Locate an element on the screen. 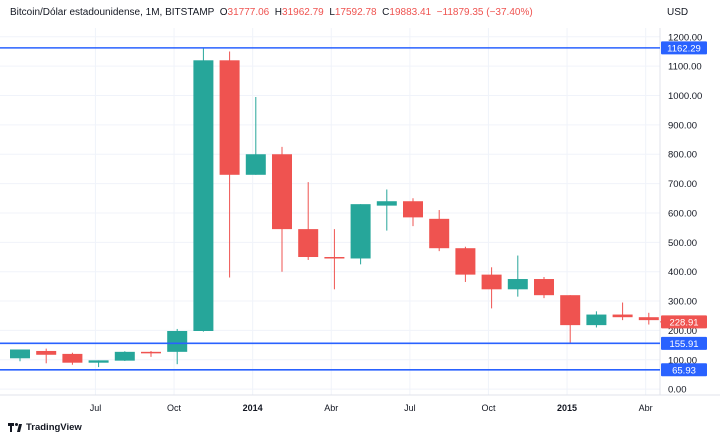  tradingview-logo-icon is located at coordinates (15, 427).